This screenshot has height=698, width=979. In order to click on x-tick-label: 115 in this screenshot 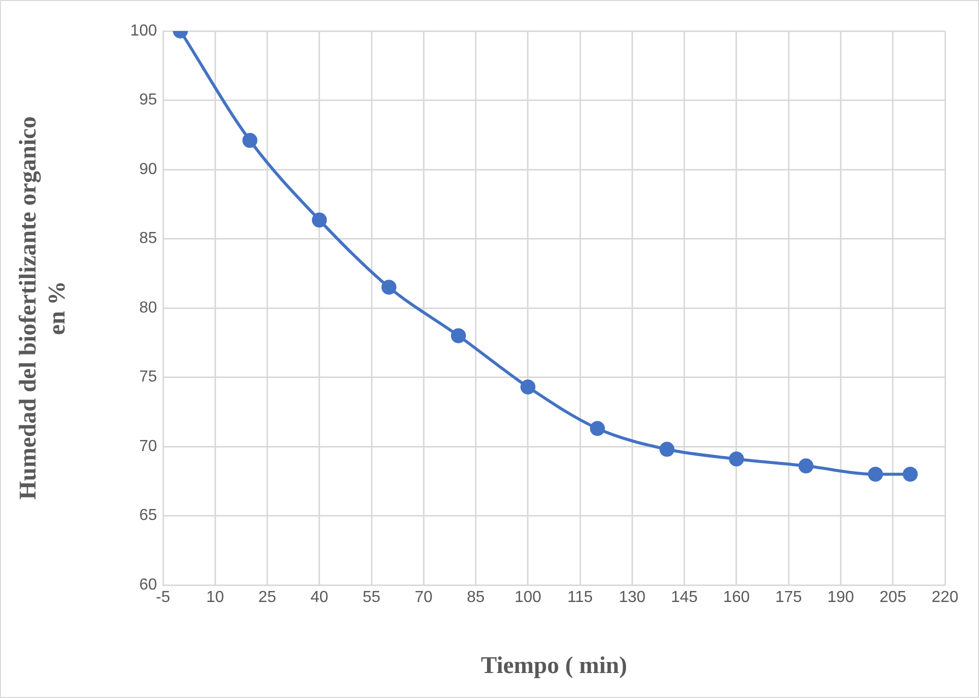, I will do `click(580, 597)`.